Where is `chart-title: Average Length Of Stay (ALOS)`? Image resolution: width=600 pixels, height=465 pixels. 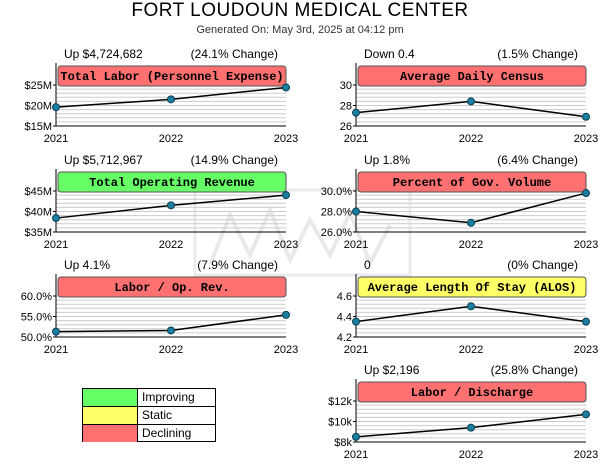 chart-title: Average Length Of Stay (ALOS) is located at coordinates (472, 288).